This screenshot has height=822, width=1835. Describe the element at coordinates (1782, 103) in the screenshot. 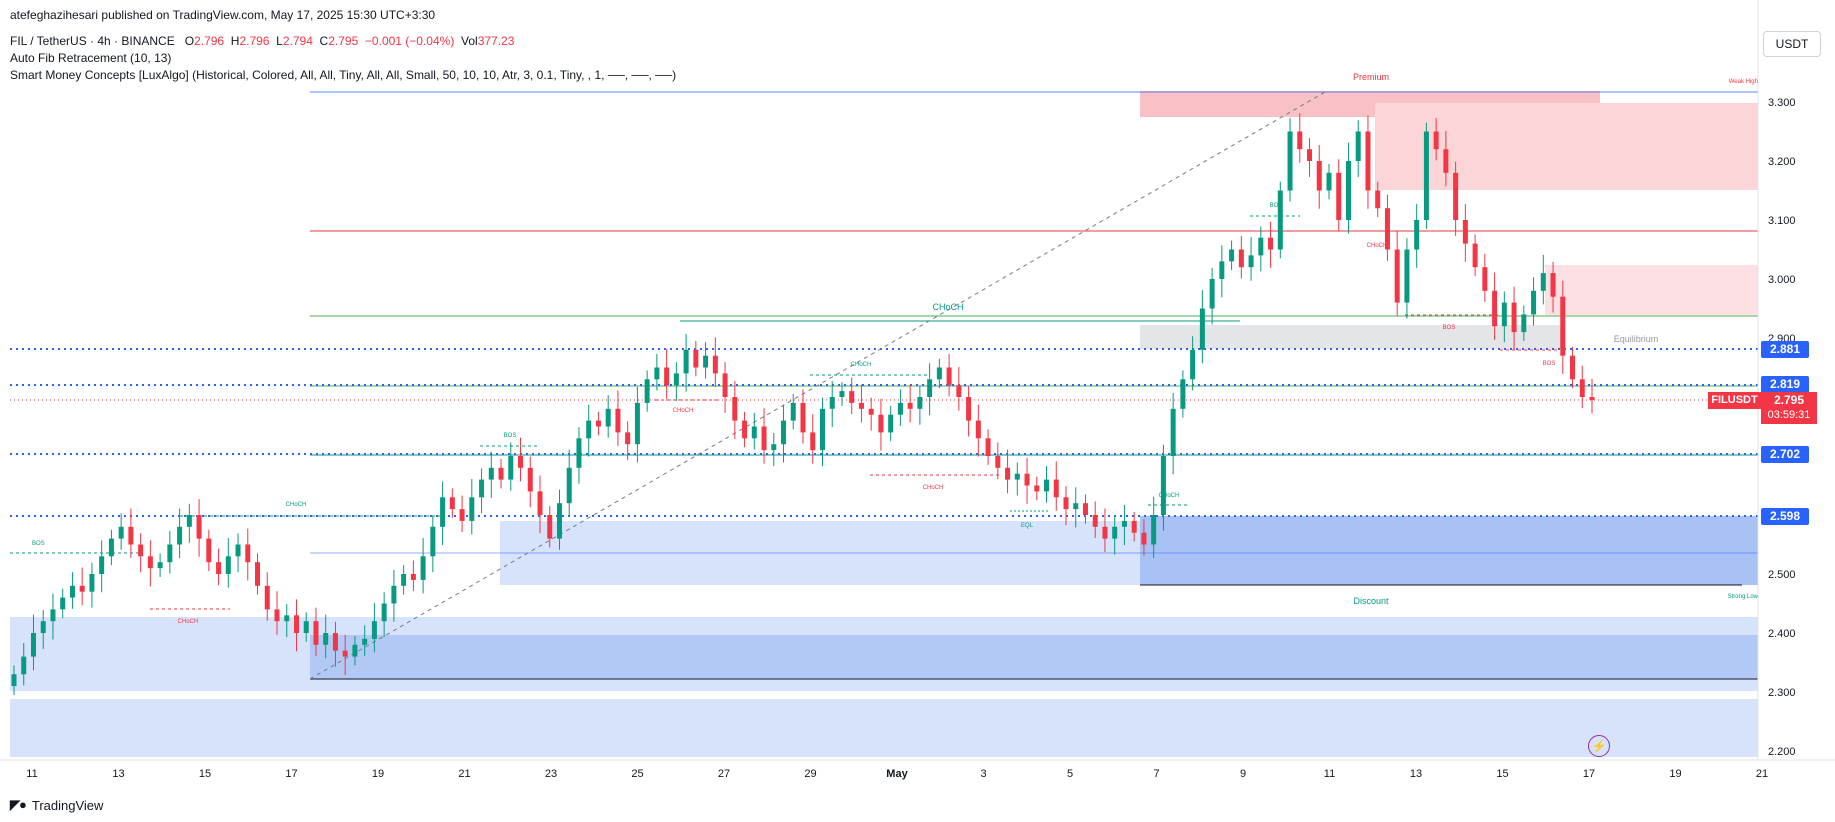

I see `price-tick-0: 3.300` at that location.